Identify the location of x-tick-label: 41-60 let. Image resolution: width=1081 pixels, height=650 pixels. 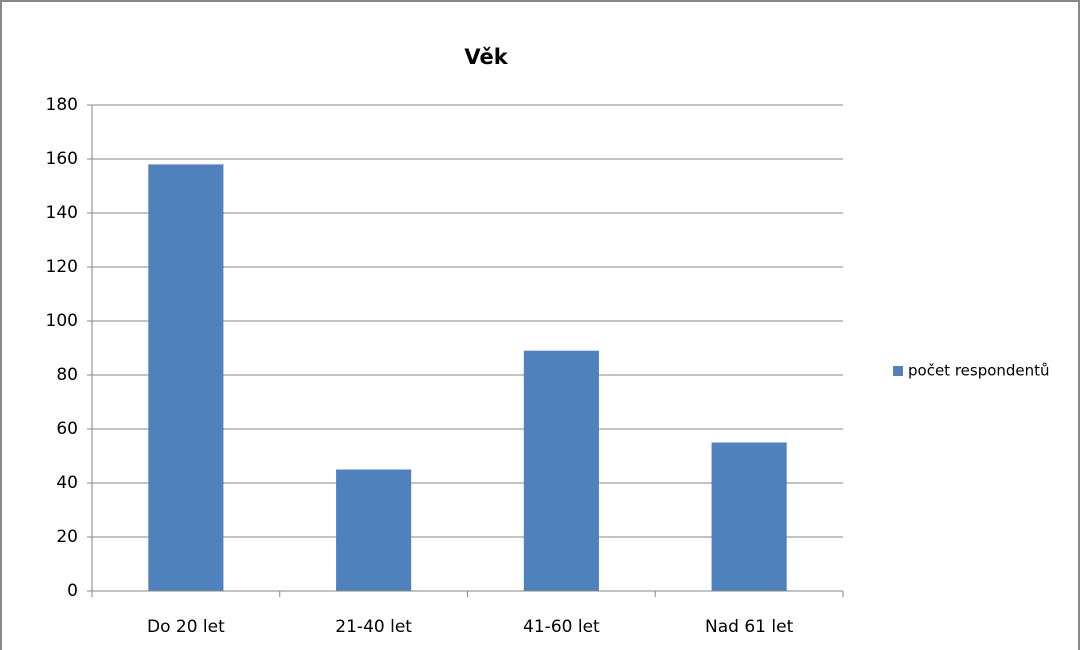
(561, 627).